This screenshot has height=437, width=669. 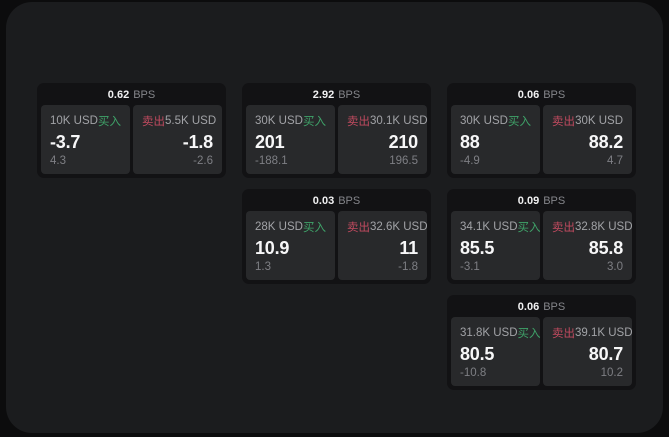 I want to click on sell-amount: 39.1K USD, so click(x=604, y=333).